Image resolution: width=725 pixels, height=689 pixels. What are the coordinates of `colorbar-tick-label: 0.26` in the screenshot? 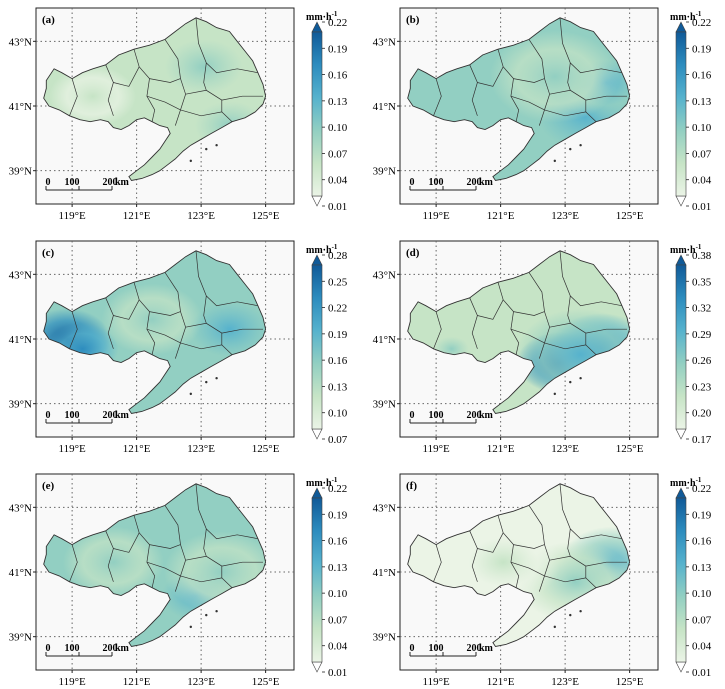 It's located at (702, 361).